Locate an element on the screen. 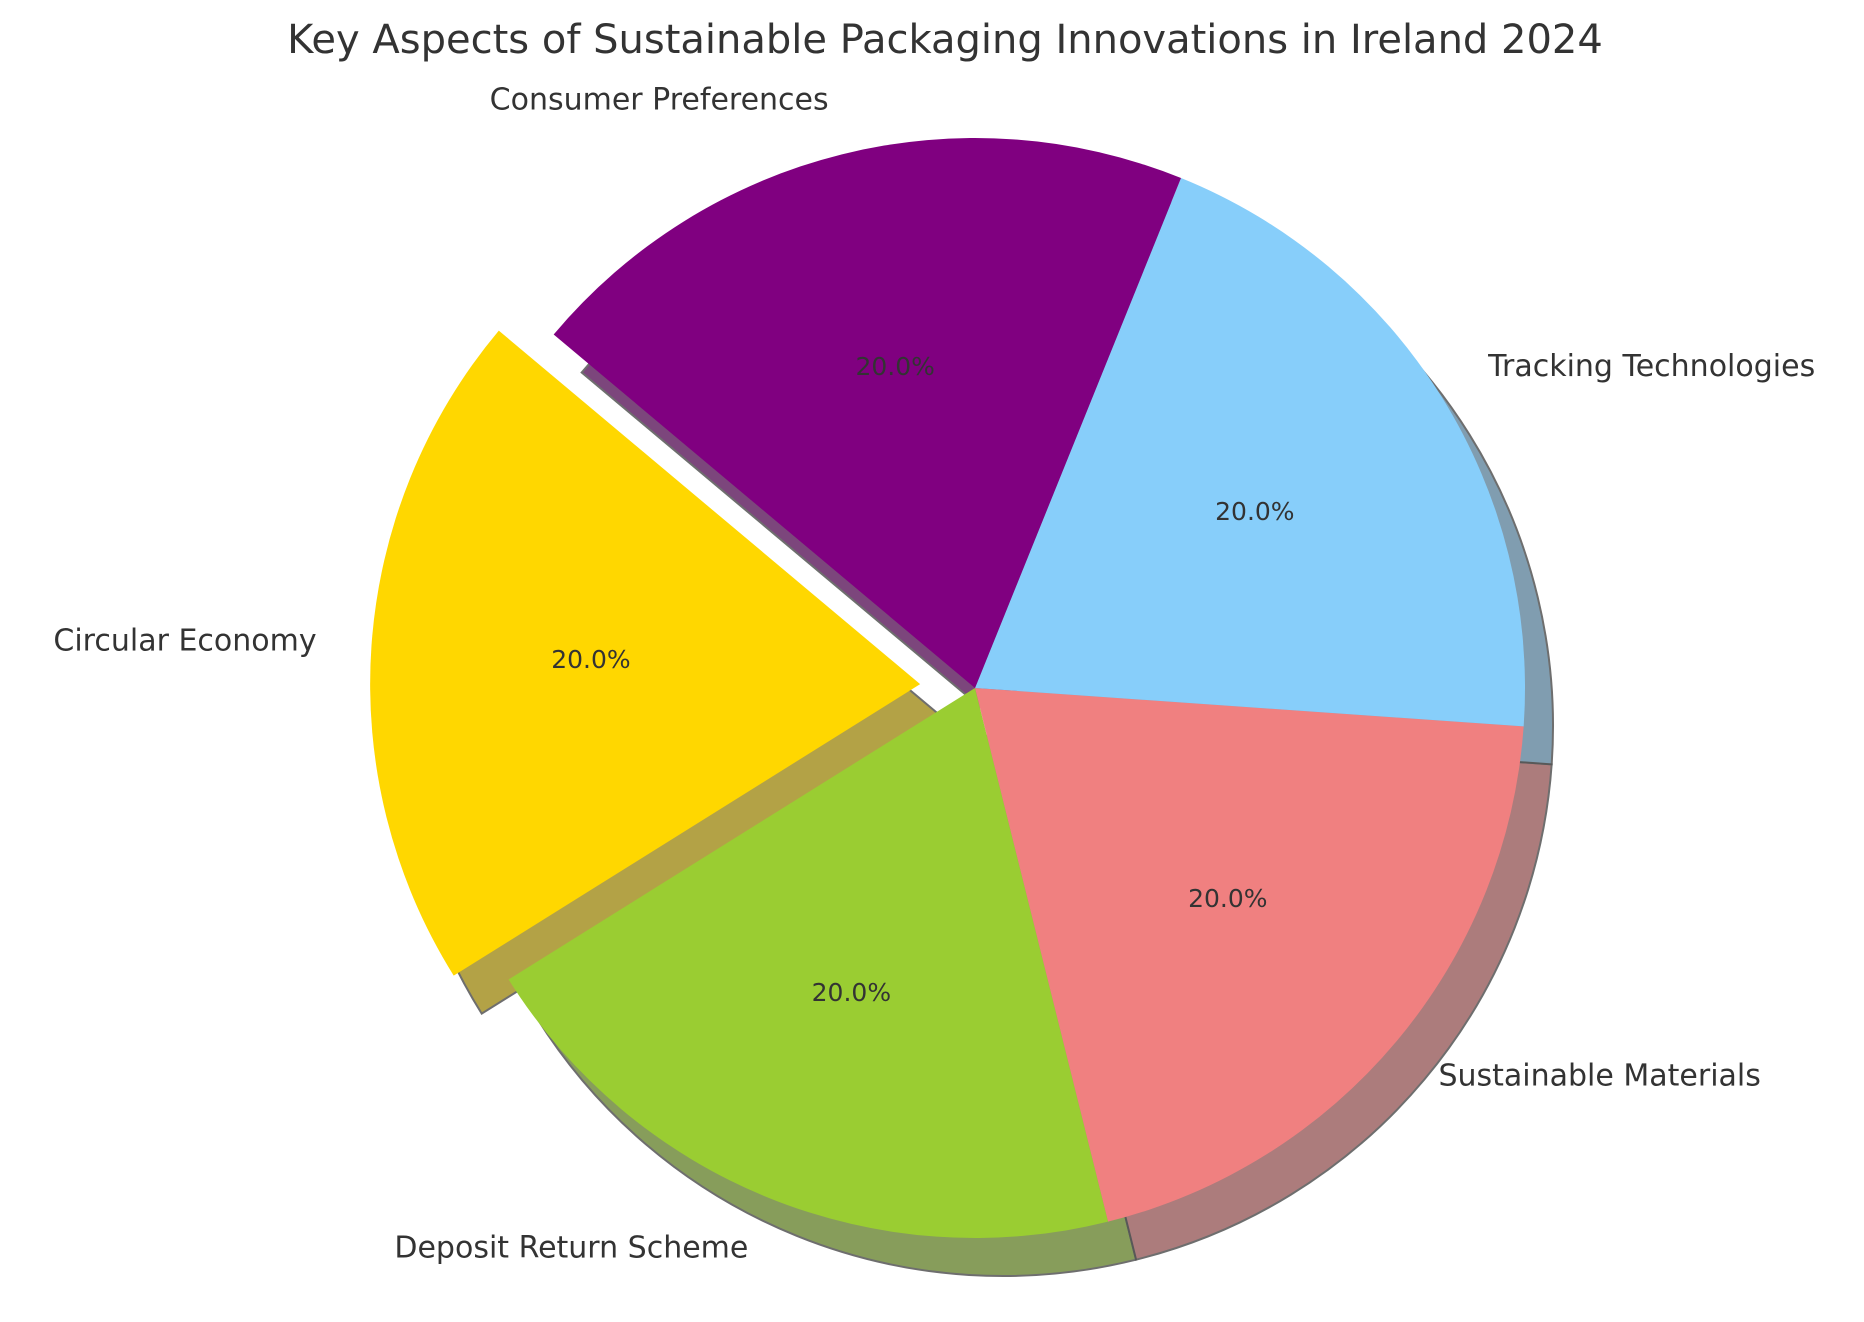 The width and height of the screenshot is (1864, 1322). category-label-tracking-technologies: Tracking Technologies is located at coordinates (1651, 366).